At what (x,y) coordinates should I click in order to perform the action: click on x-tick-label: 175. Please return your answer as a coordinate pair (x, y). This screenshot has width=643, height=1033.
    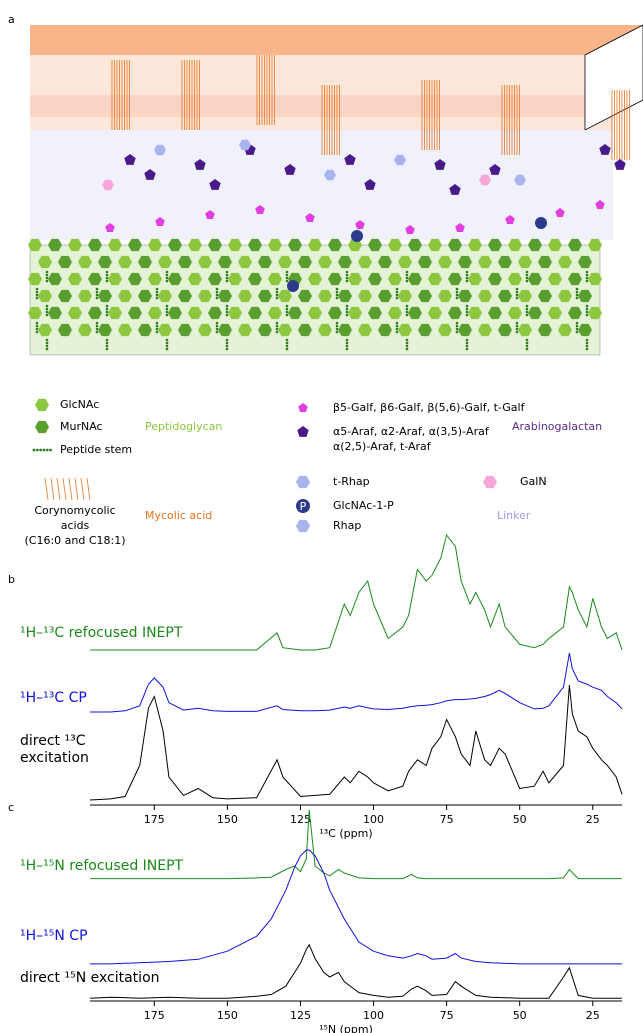
    Looking at the image, I should click on (154, 1015).